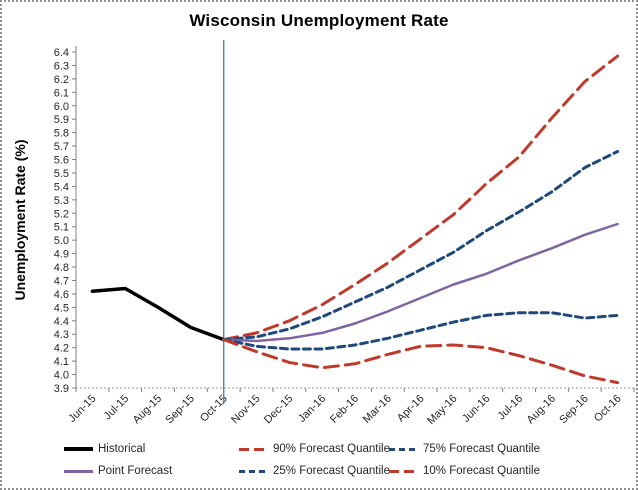 Image resolution: width=638 pixels, height=490 pixels. Describe the element at coordinates (61, 120) in the screenshot. I see `y-tick-label: 5.9` at that location.